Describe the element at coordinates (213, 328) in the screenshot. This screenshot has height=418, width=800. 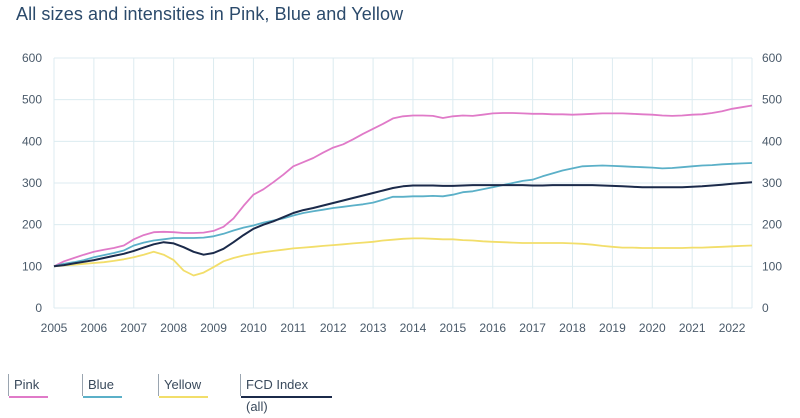
I see `x-tick-label: 2009` at that location.